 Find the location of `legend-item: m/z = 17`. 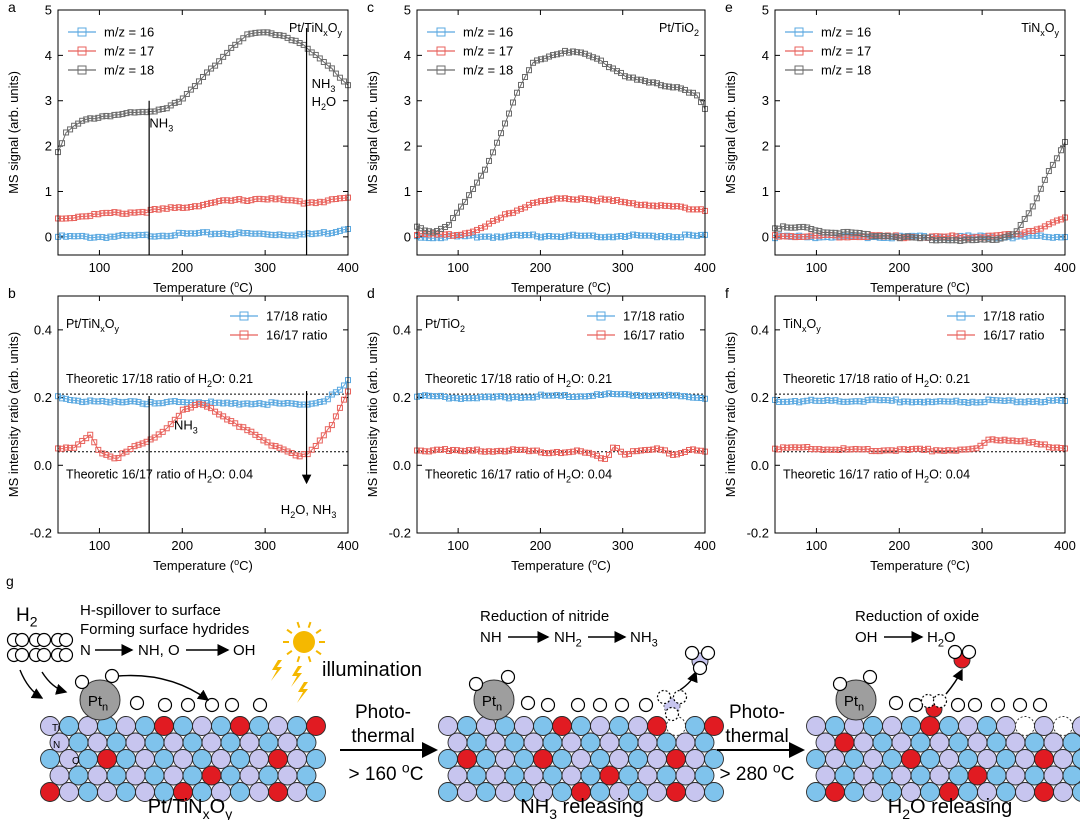

legend-item: m/z = 17 is located at coordinates (111, 51).